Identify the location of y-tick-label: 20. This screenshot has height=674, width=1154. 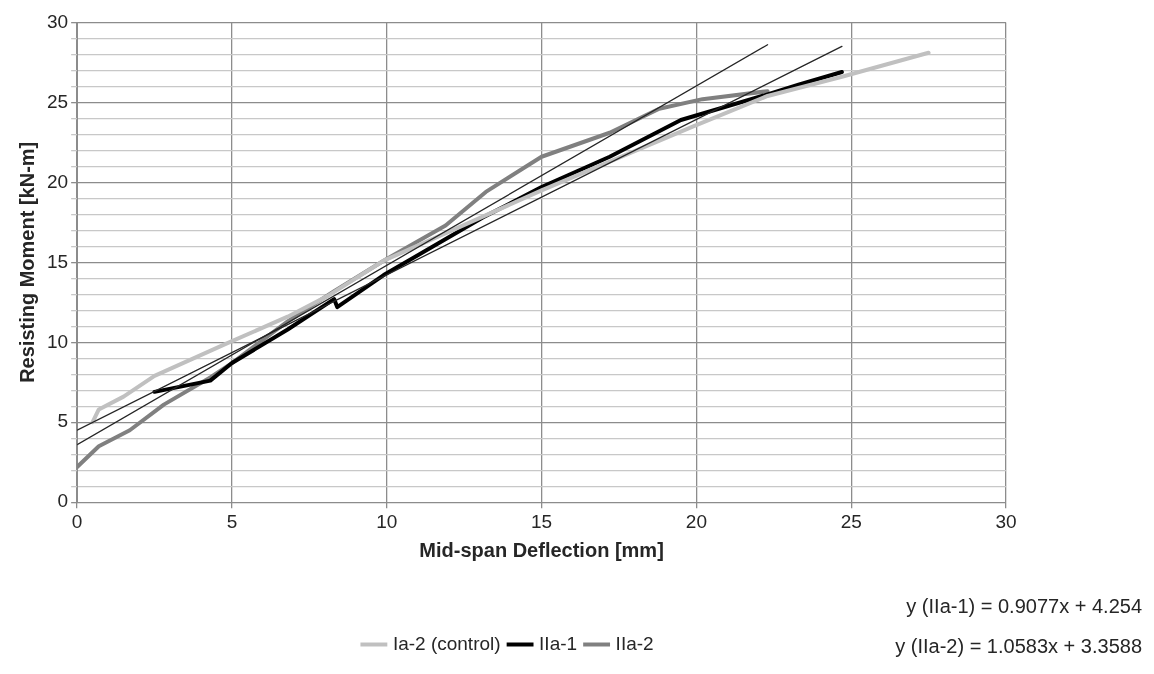
(57, 181).